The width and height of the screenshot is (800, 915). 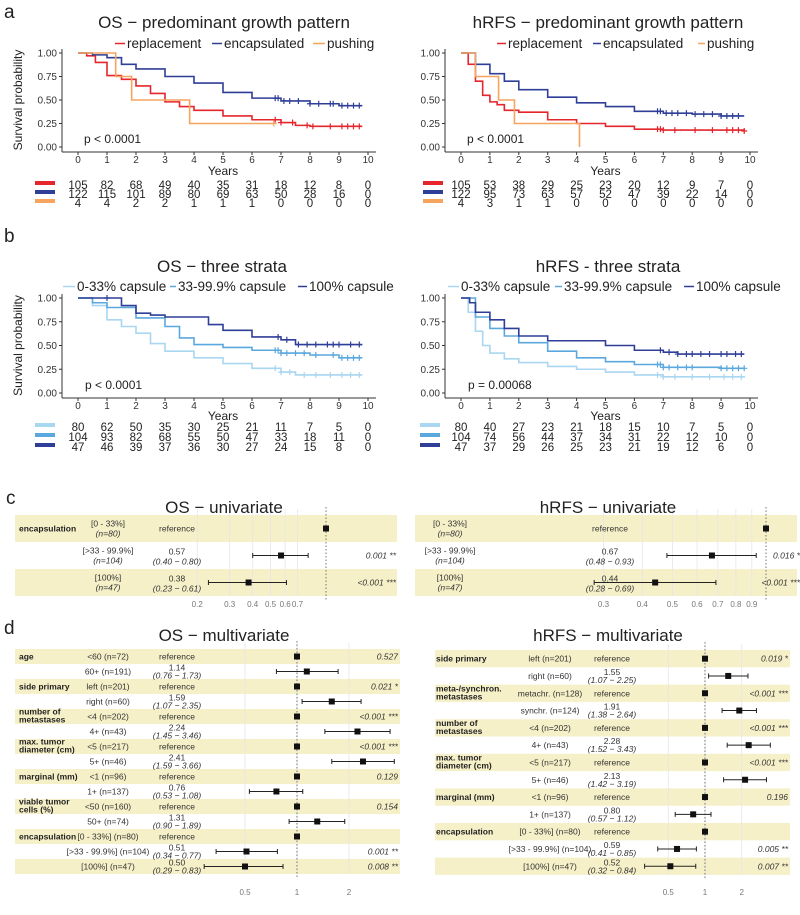 I want to click on at-risk-count: 55, so click(x=194, y=438).